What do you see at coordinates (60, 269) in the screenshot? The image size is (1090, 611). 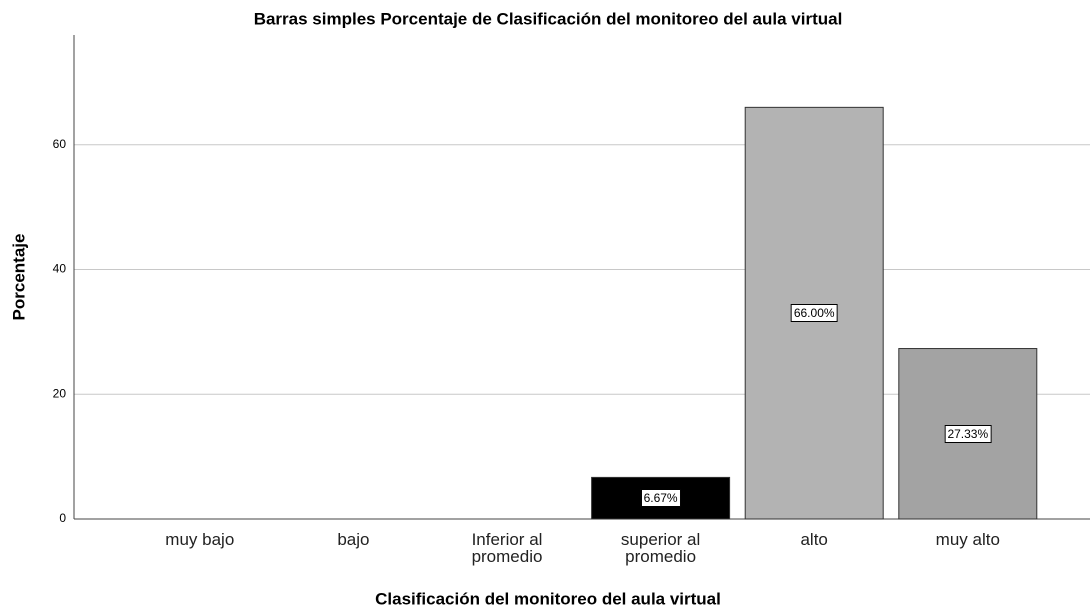 I see `y-tick-label: 40` at bounding box center [60, 269].